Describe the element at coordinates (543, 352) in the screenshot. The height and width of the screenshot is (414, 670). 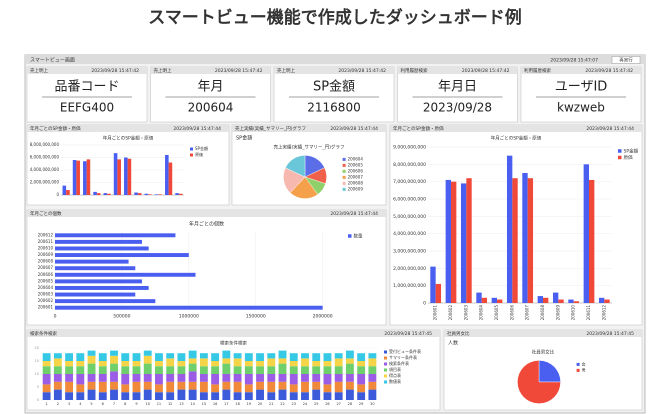
I see `chart-title: 社員男女比` at that location.